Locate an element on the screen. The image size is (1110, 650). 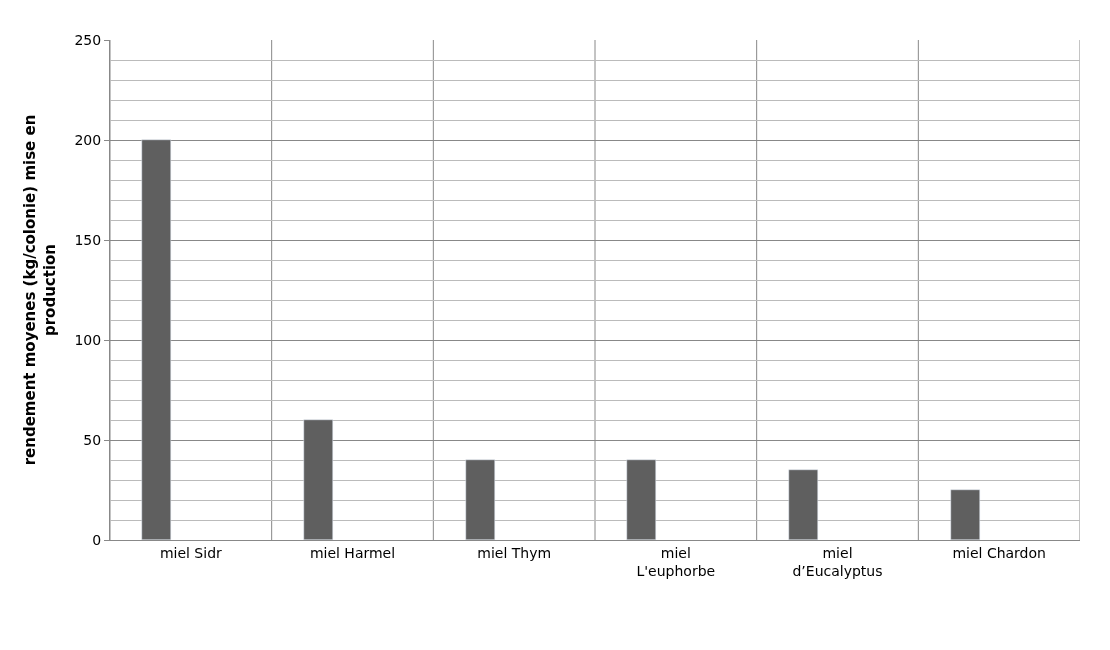
x-tick-label: miel d’Eucalyptus is located at coordinates (837, 561).